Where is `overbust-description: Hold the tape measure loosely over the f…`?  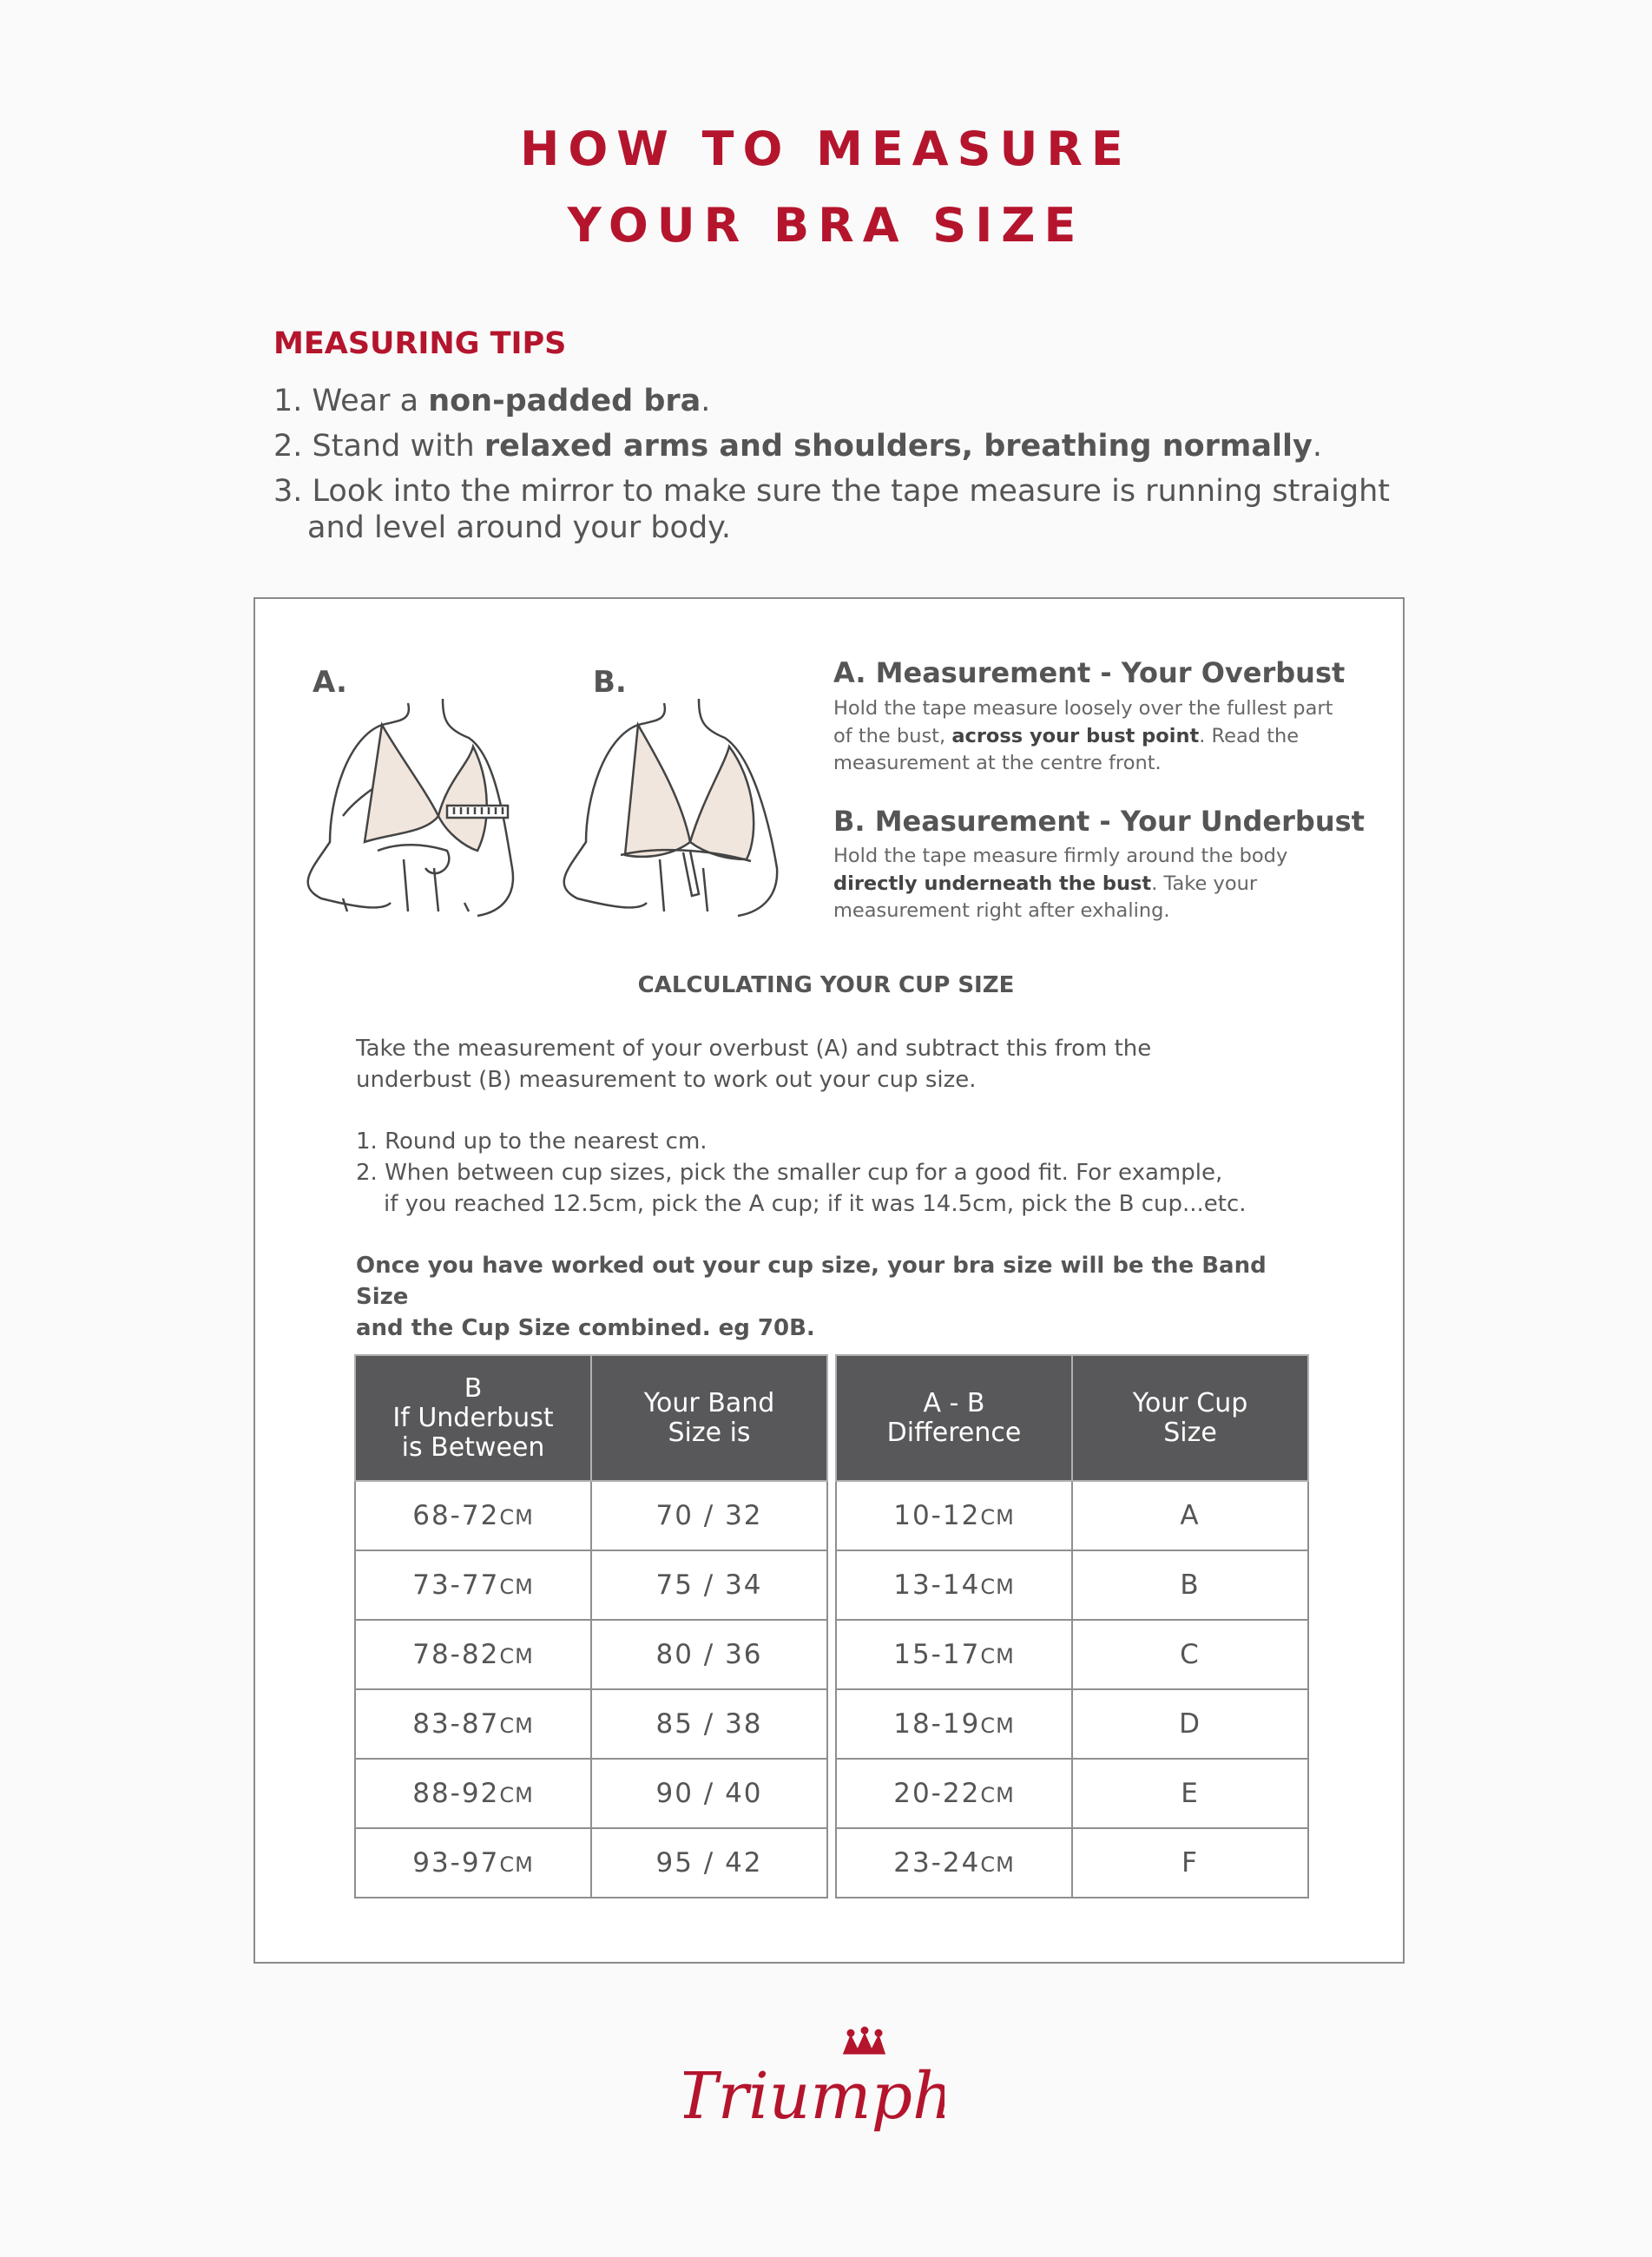 overbust-description: Hold the tape measure loosely over the f… is located at coordinates (1083, 736).